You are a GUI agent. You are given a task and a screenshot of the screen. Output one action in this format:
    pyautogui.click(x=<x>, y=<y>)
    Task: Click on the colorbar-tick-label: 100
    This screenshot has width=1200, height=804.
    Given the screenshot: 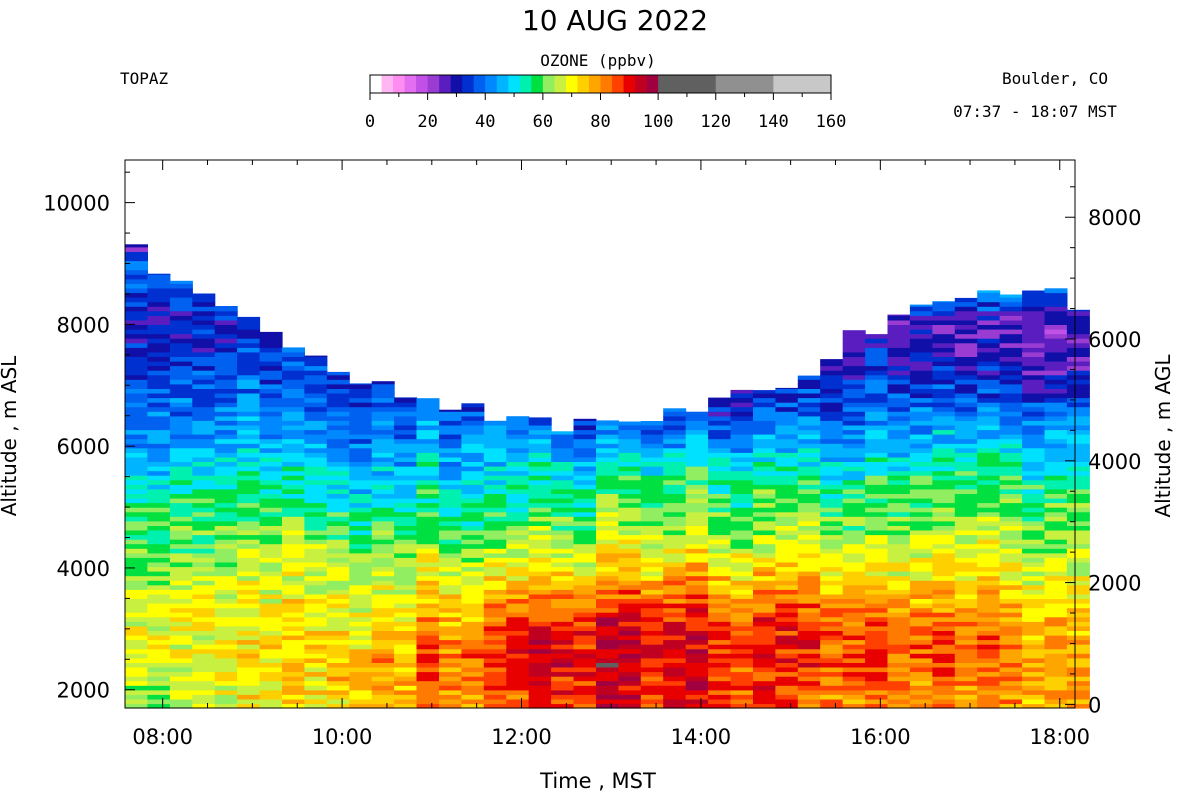 What is the action you would take?
    pyautogui.click(x=658, y=122)
    